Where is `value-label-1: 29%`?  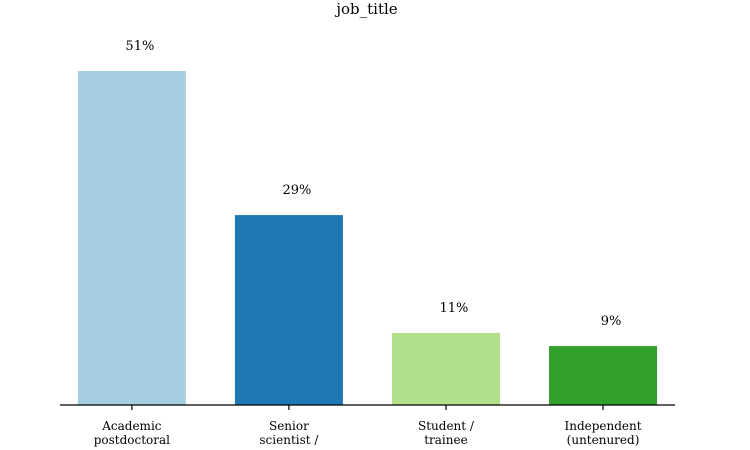
value-label-1: 29% is located at coordinates (296, 190).